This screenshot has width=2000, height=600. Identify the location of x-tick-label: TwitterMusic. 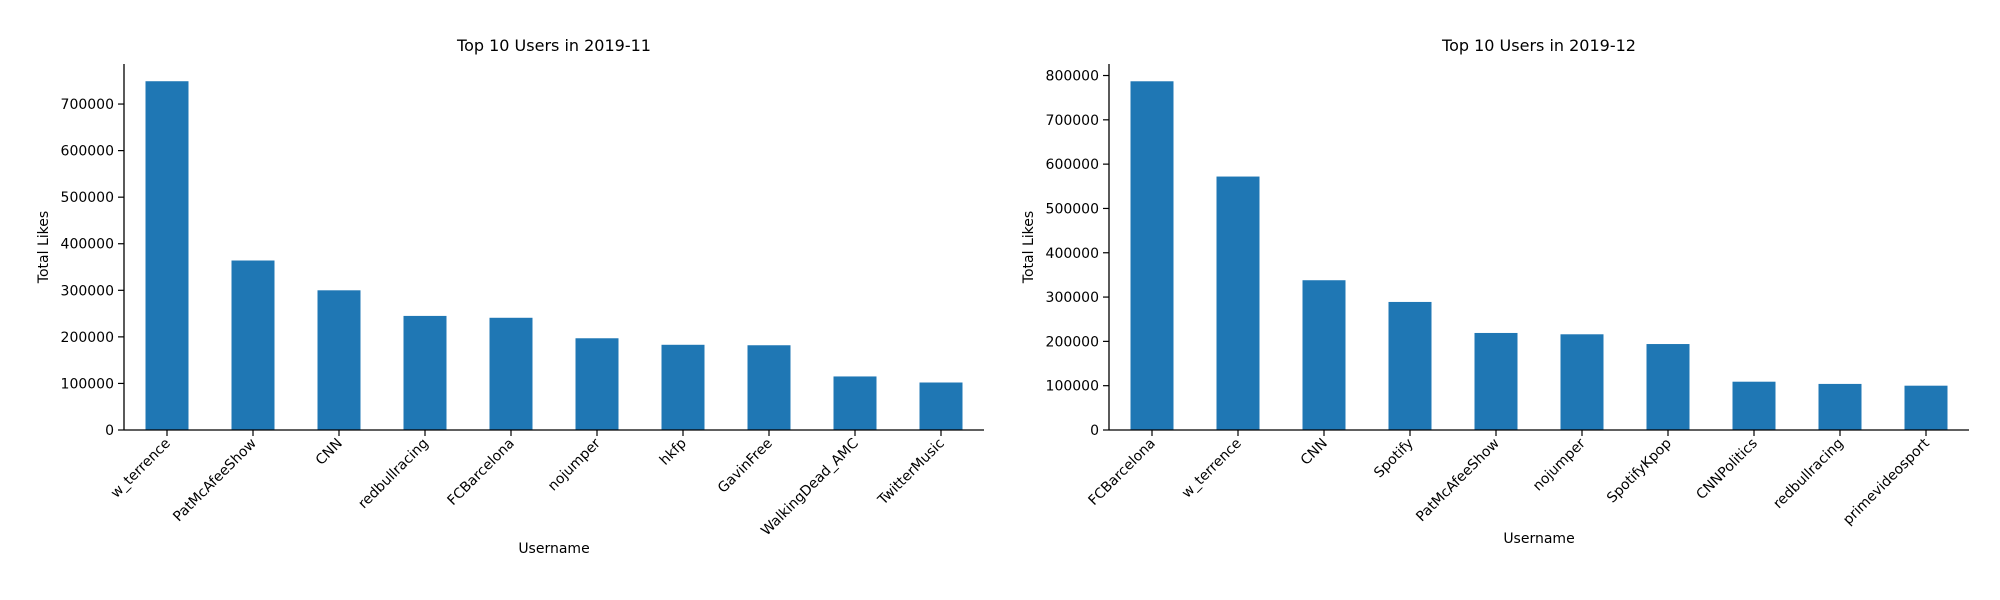
(910, 472).